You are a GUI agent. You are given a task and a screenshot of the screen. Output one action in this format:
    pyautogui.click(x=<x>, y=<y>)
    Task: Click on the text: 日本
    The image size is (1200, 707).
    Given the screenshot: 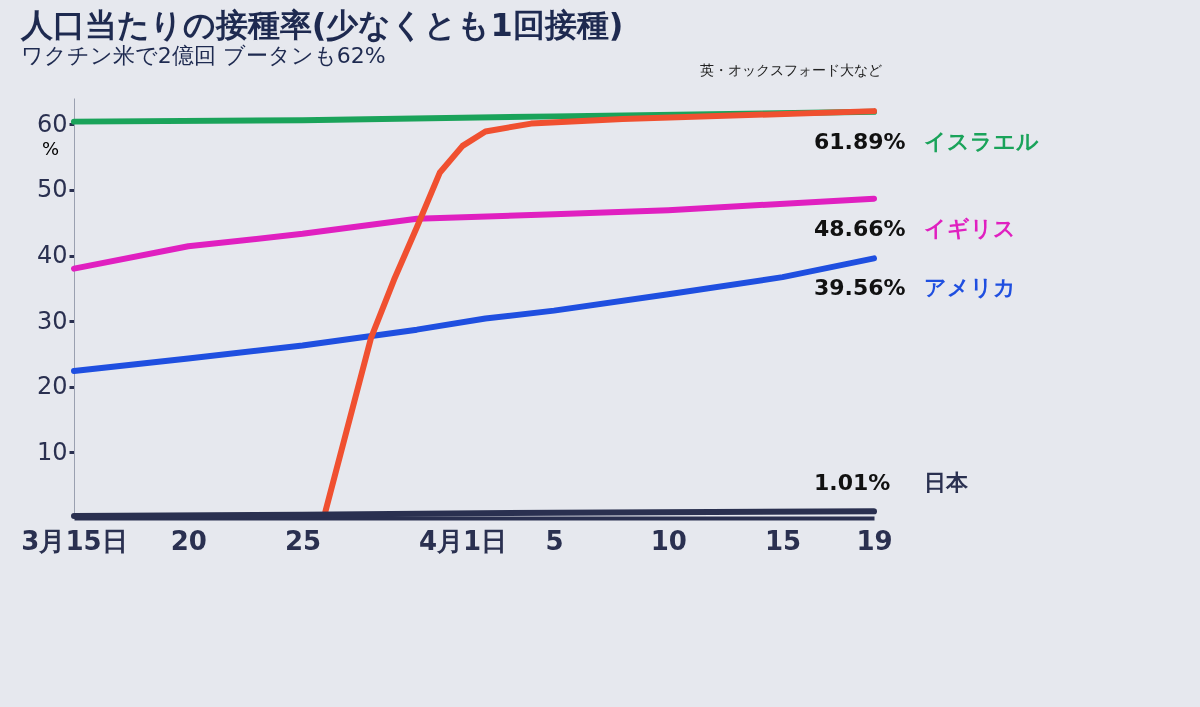 What is the action you would take?
    pyautogui.click(x=946, y=483)
    